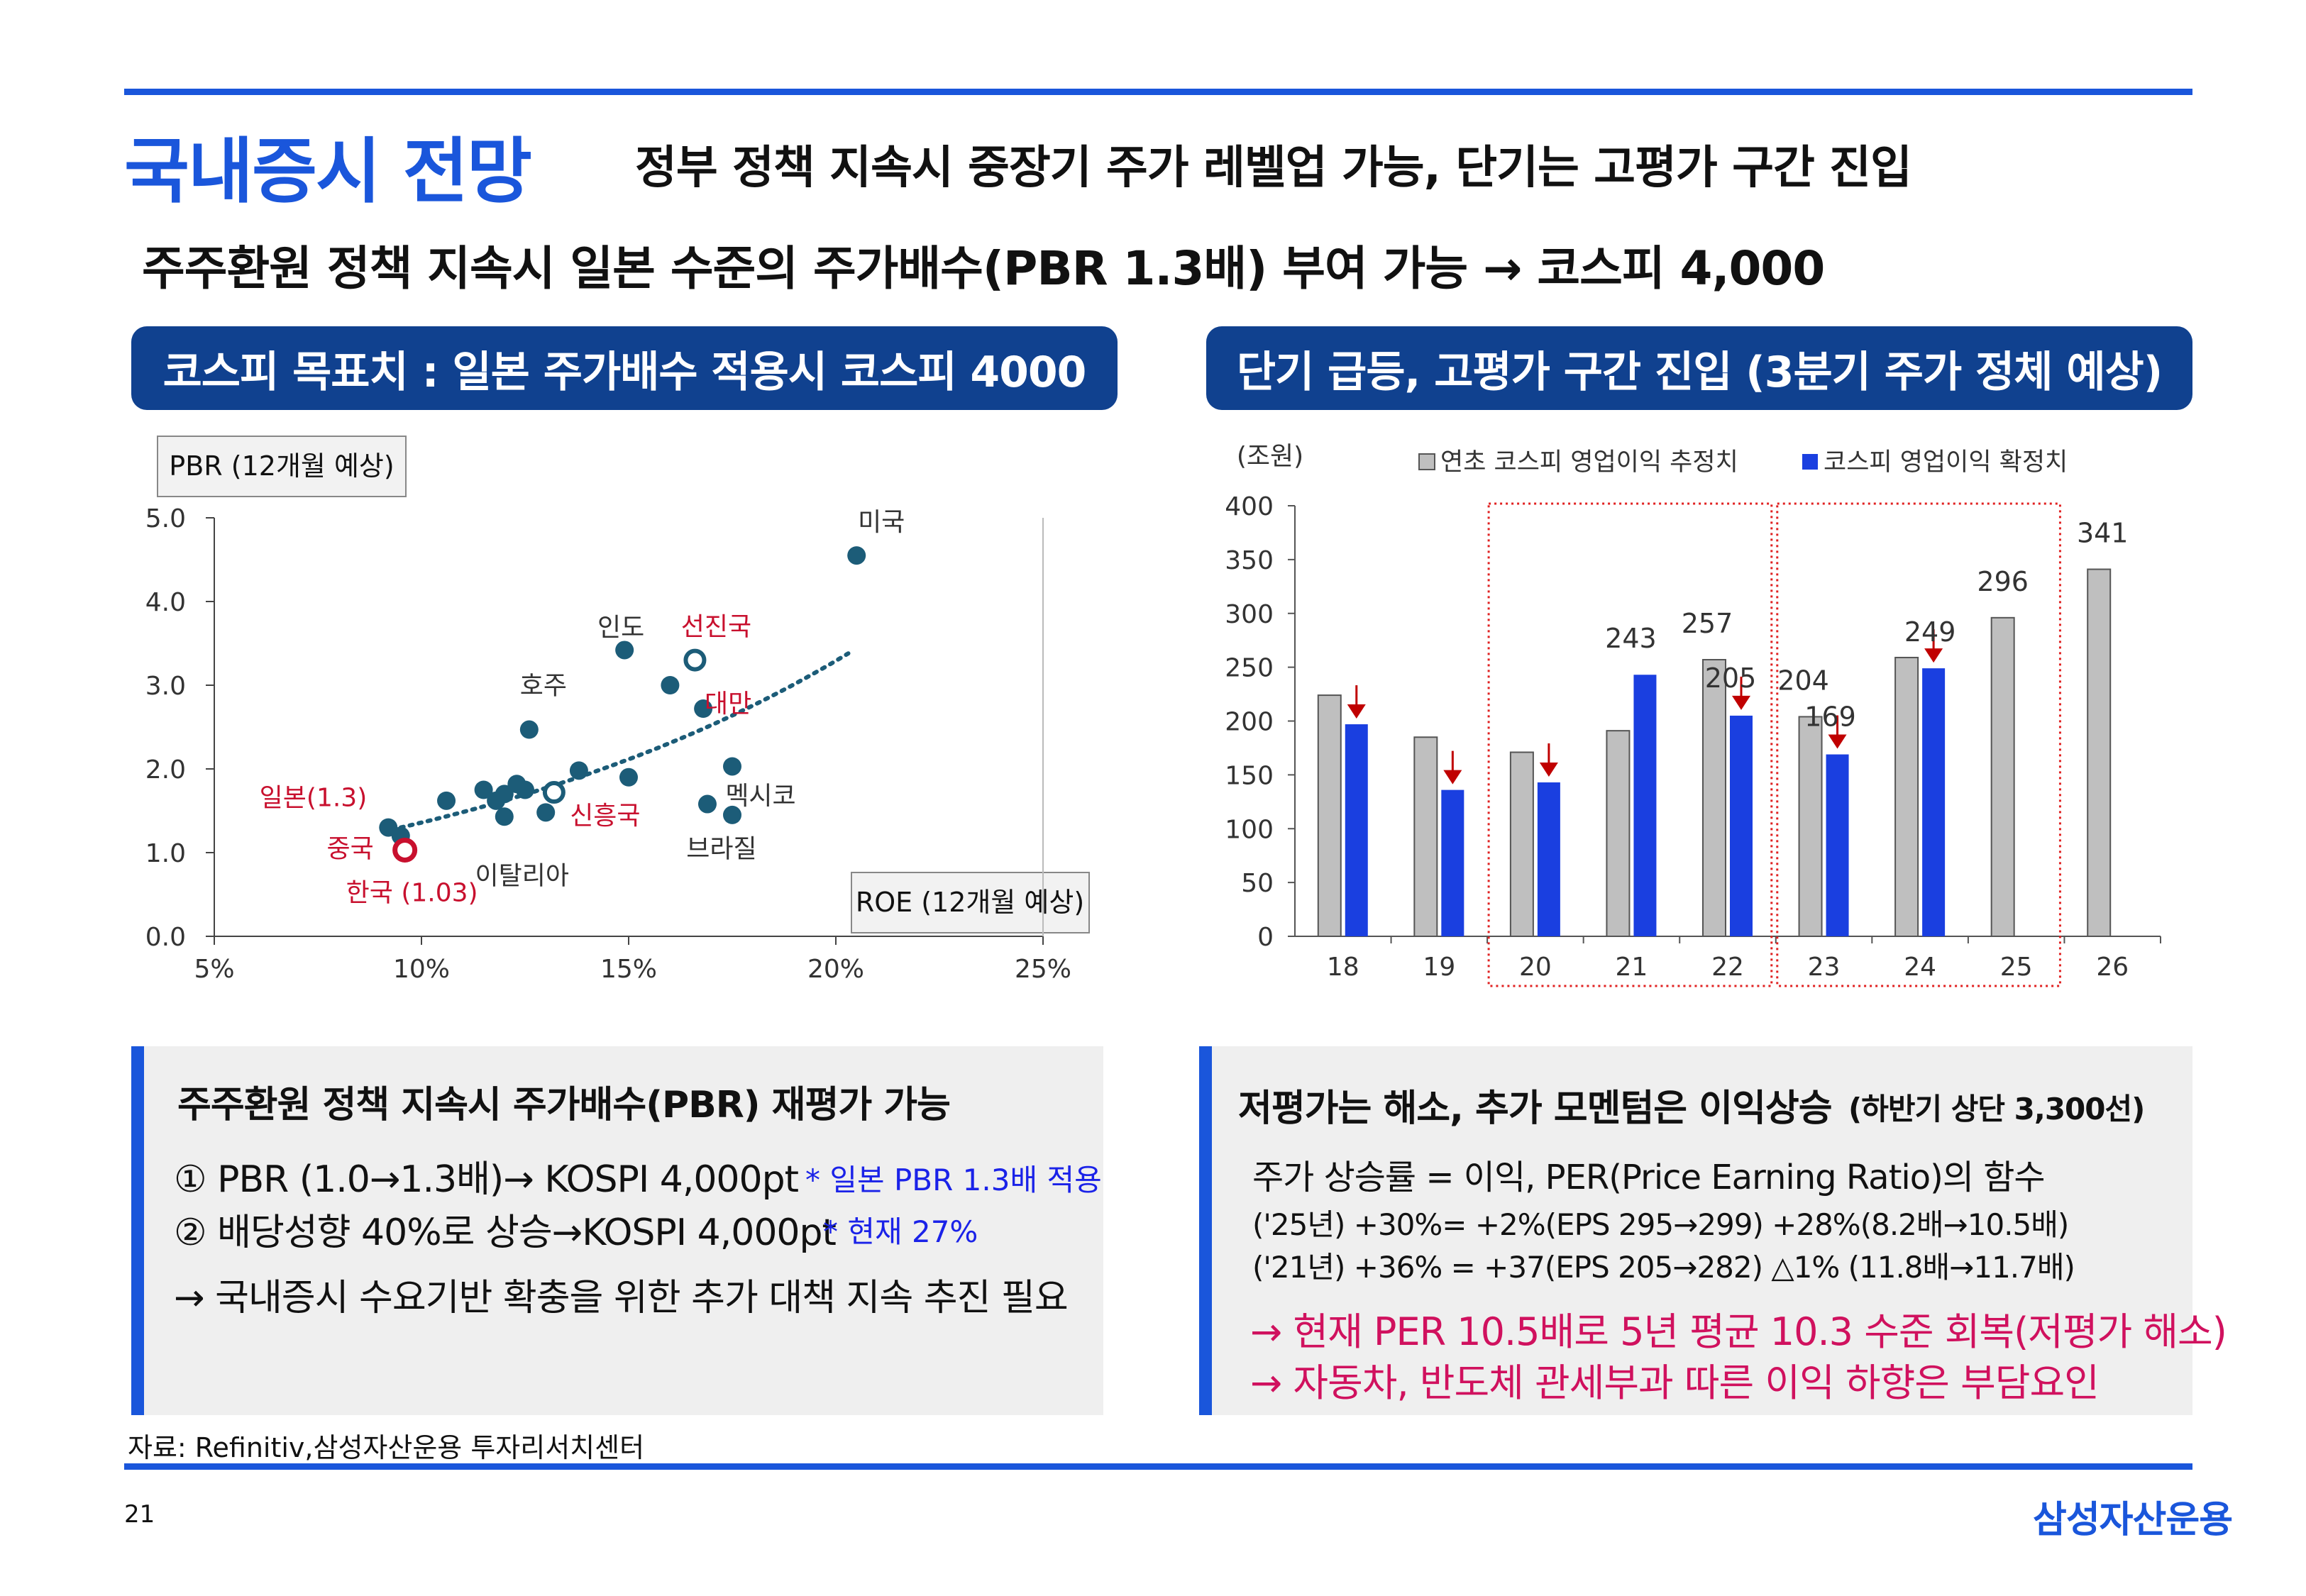 This screenshot has width=2306, height=1596. I want to click on ylabel-box, so click(282, 466).